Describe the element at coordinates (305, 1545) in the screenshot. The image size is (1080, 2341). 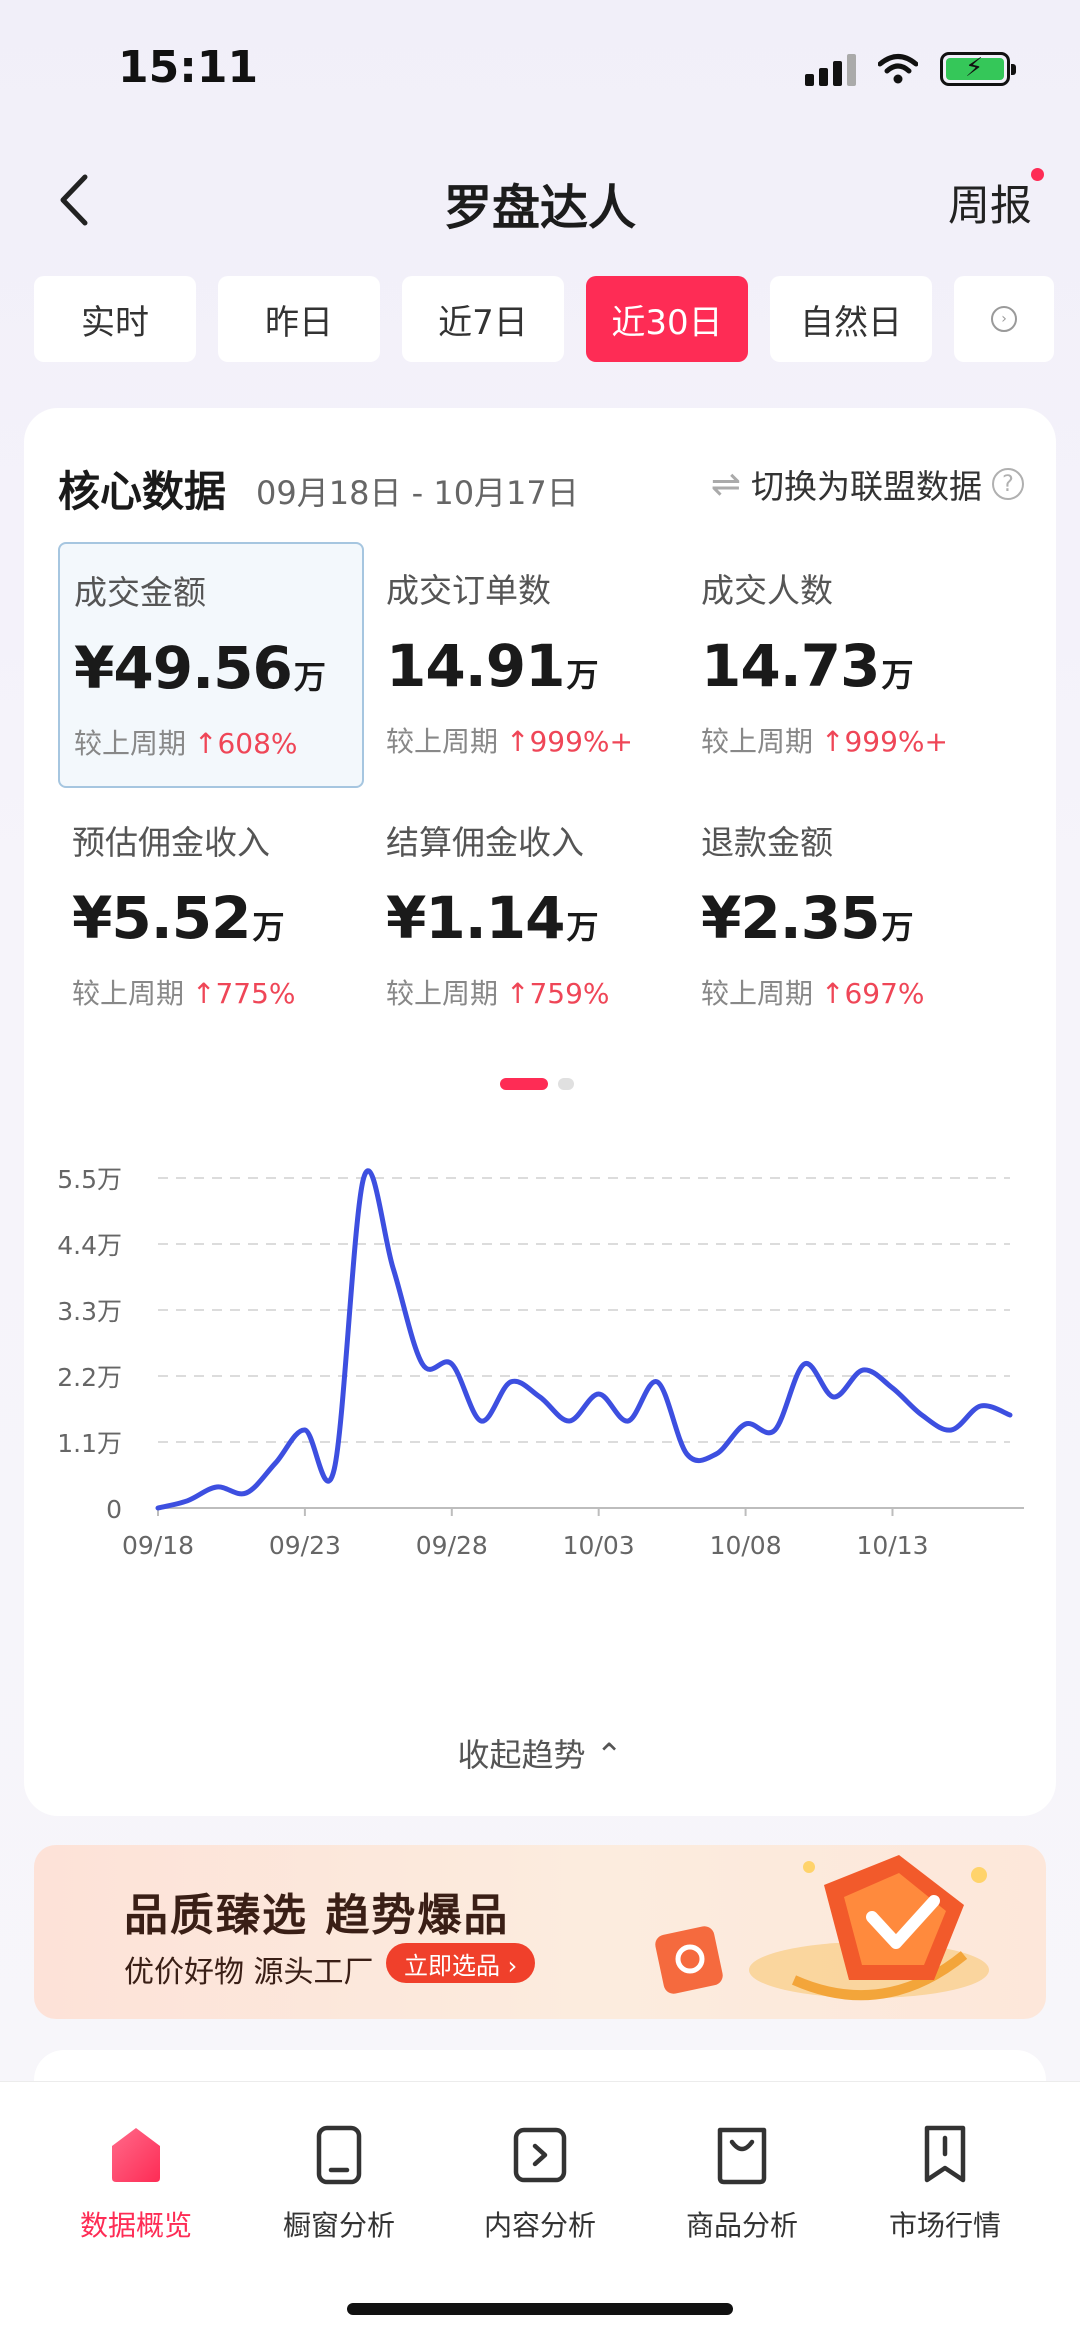
I see `x-tick-label: 09/23` at that location.